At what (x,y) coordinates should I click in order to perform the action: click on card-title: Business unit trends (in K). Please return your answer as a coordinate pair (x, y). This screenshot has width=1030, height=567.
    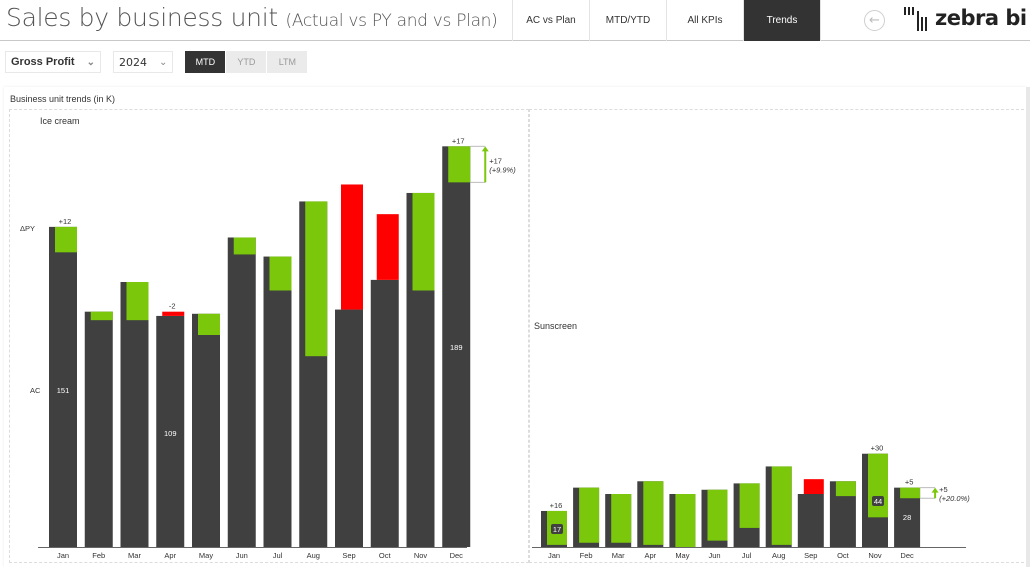
    Looking at the image, I should click on (63, 99).